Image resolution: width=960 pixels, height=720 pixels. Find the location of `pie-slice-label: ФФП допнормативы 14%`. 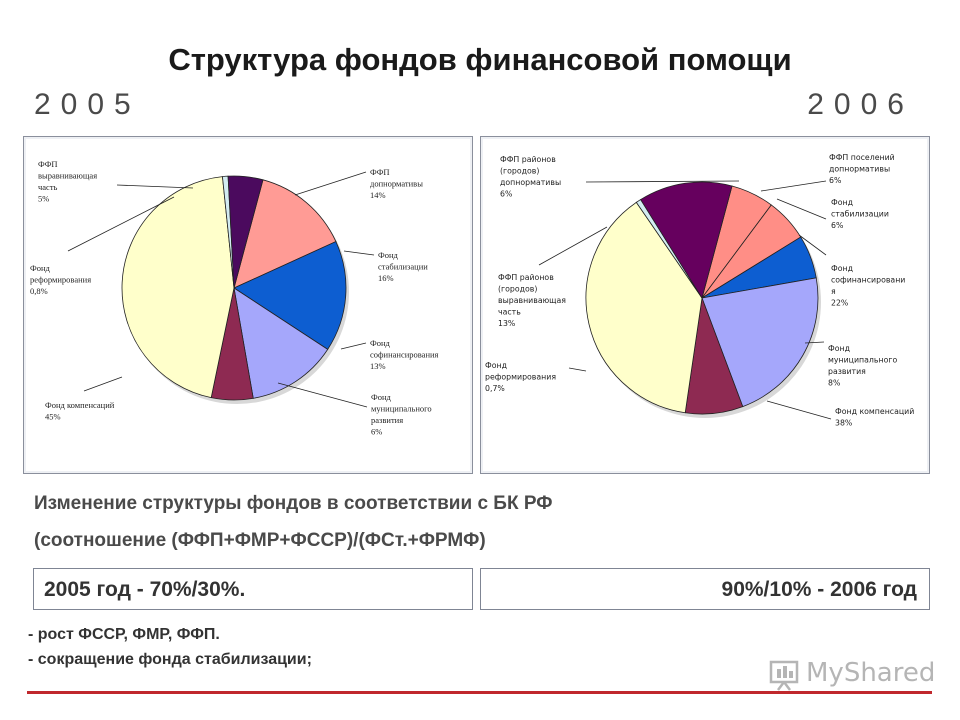

pie-slice-label: ФФП допнормативы 14% is located at coordinates (396, 183).